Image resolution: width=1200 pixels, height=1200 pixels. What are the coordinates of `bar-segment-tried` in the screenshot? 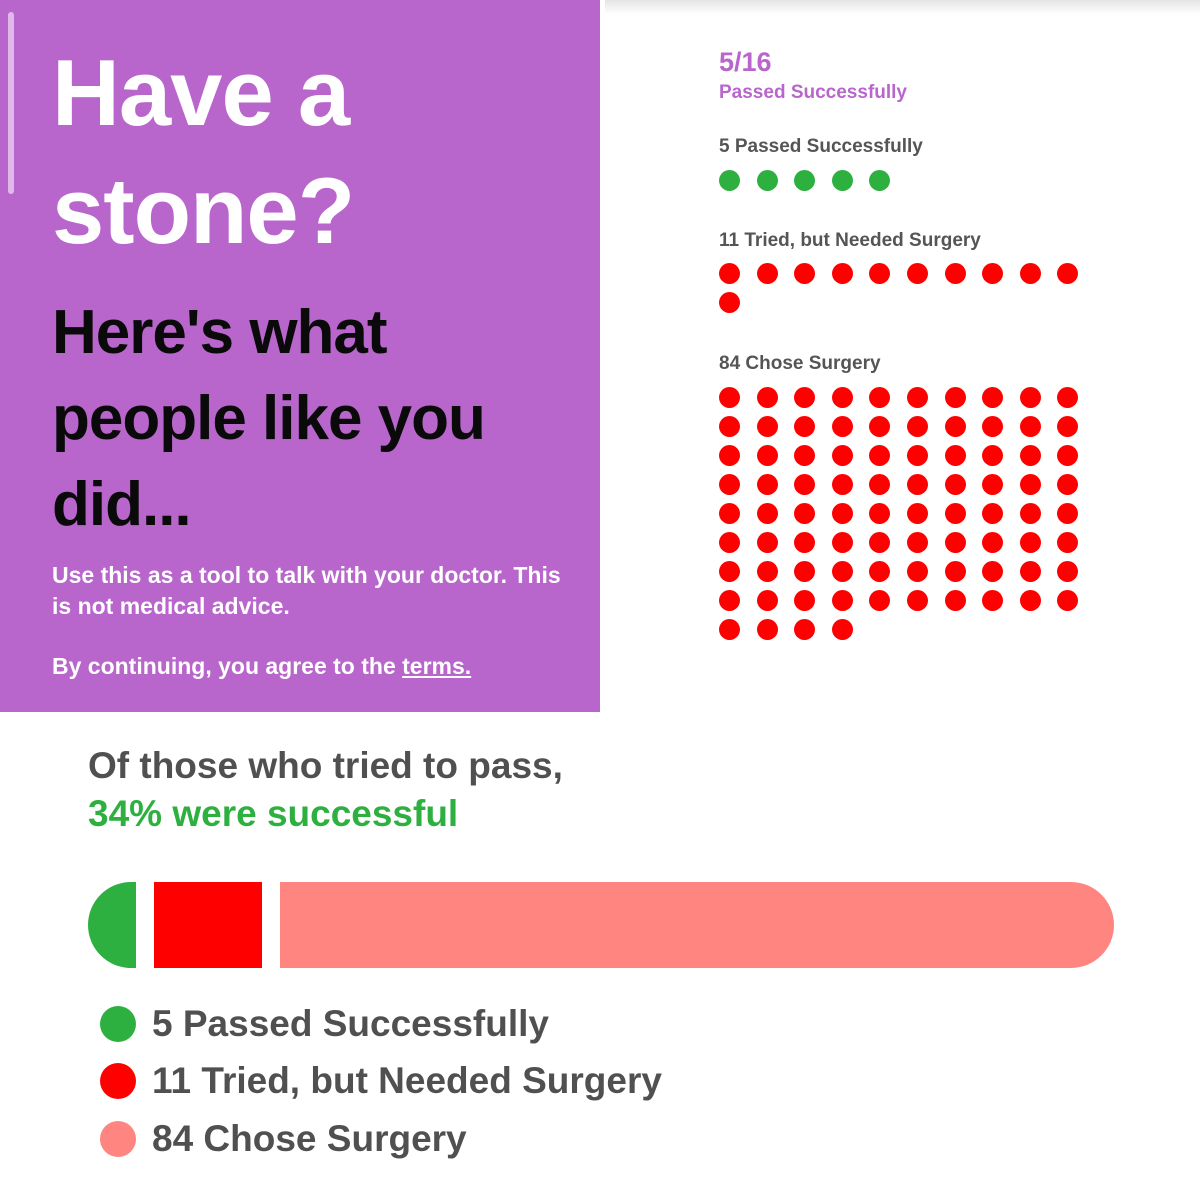 It's located at (208, 925).